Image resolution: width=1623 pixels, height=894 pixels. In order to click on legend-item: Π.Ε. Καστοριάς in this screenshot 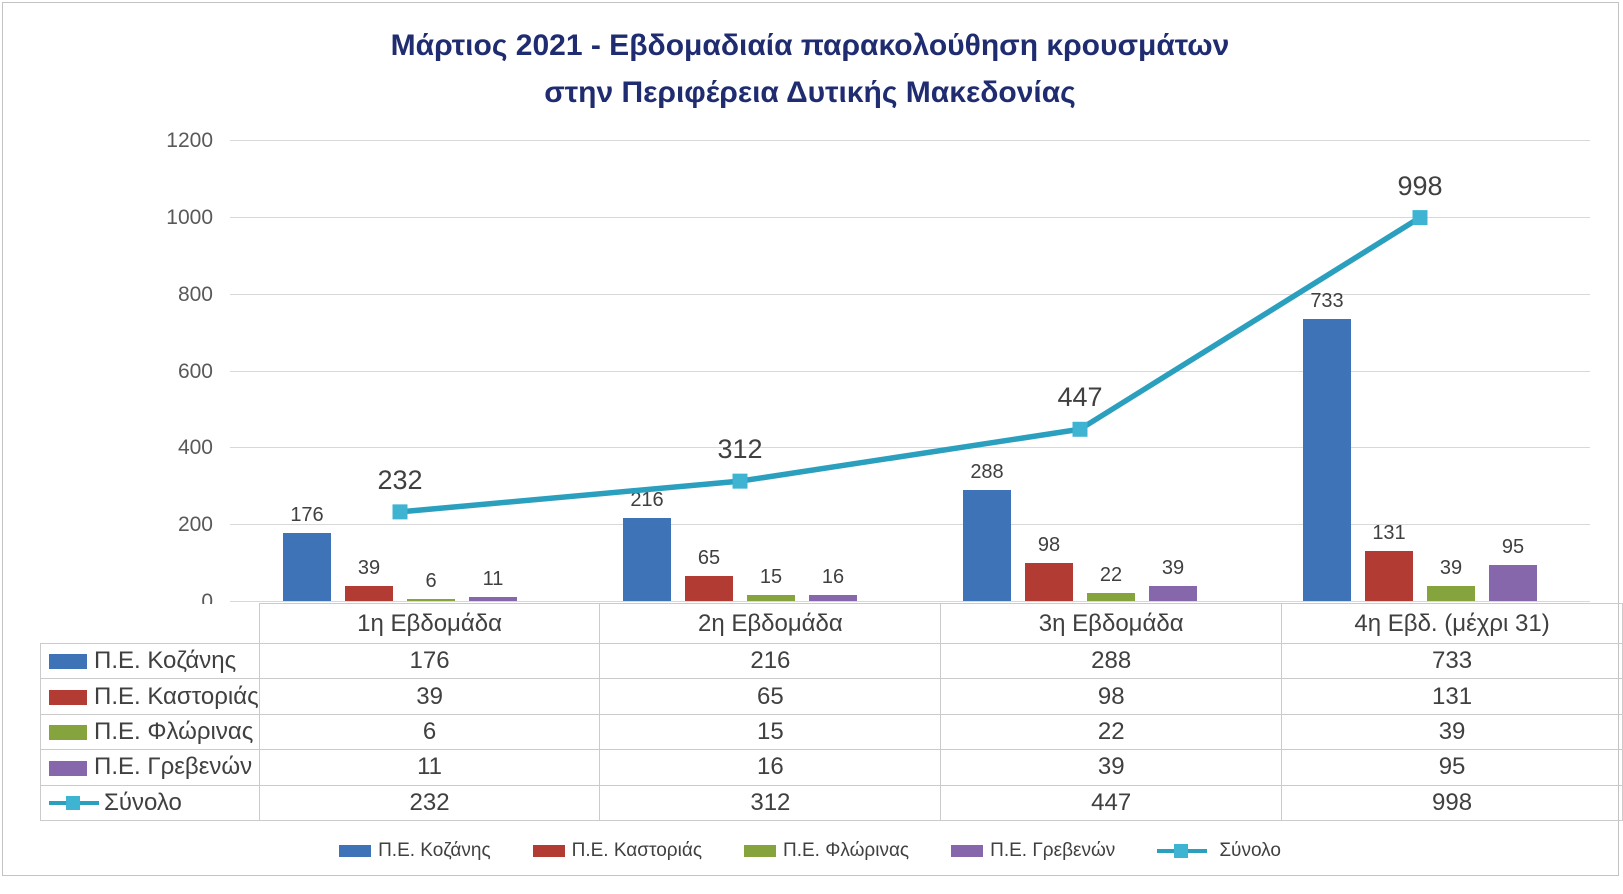, I will do `click(617, 851)`.